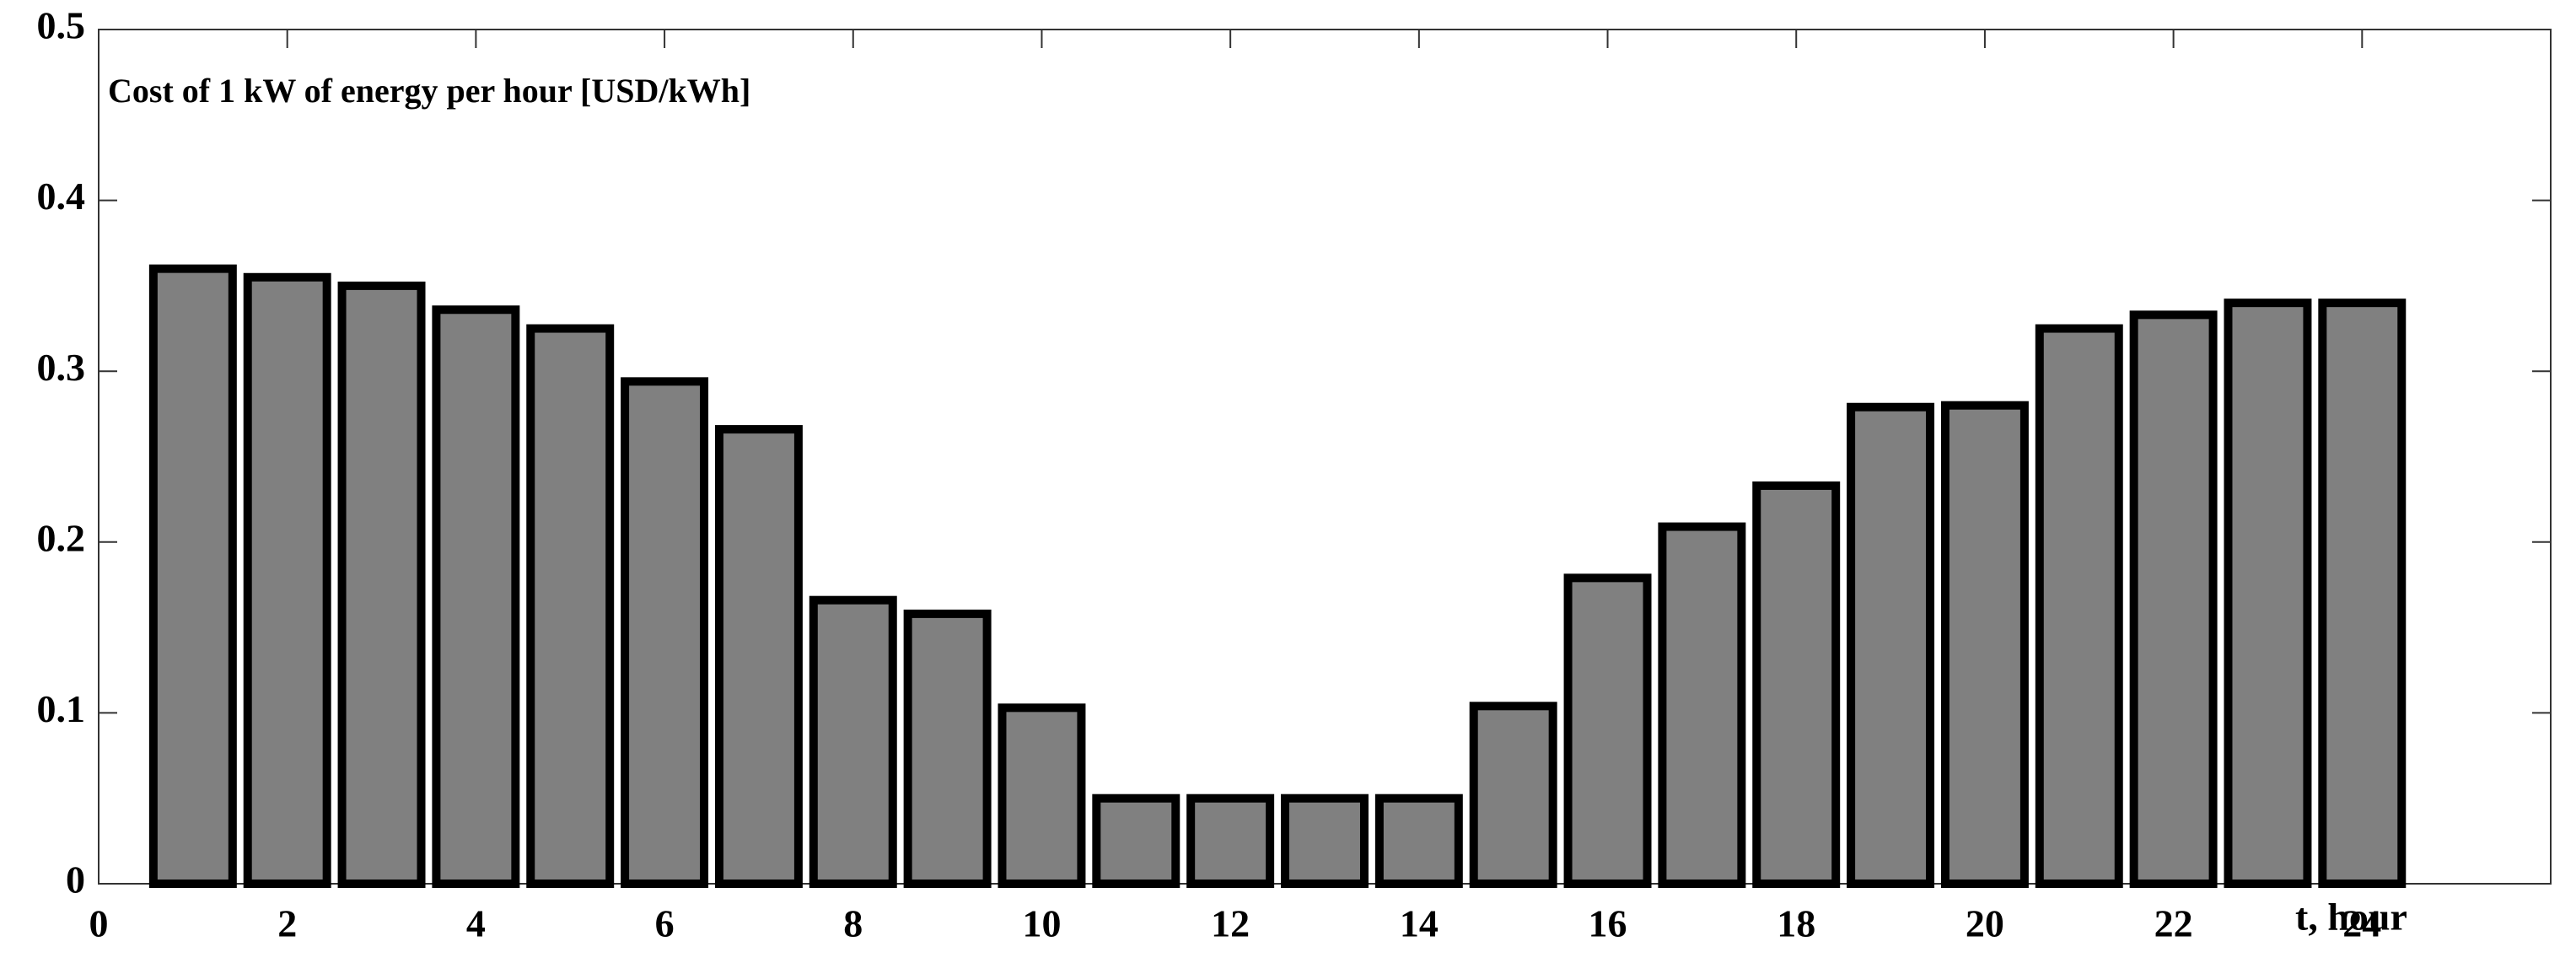 This screenshot has height=963, width=2576. What do you see at coordinates (1985, 924) in the screenshot?
I see `x-tick-label: 20` at bounding box center [1985, 924].